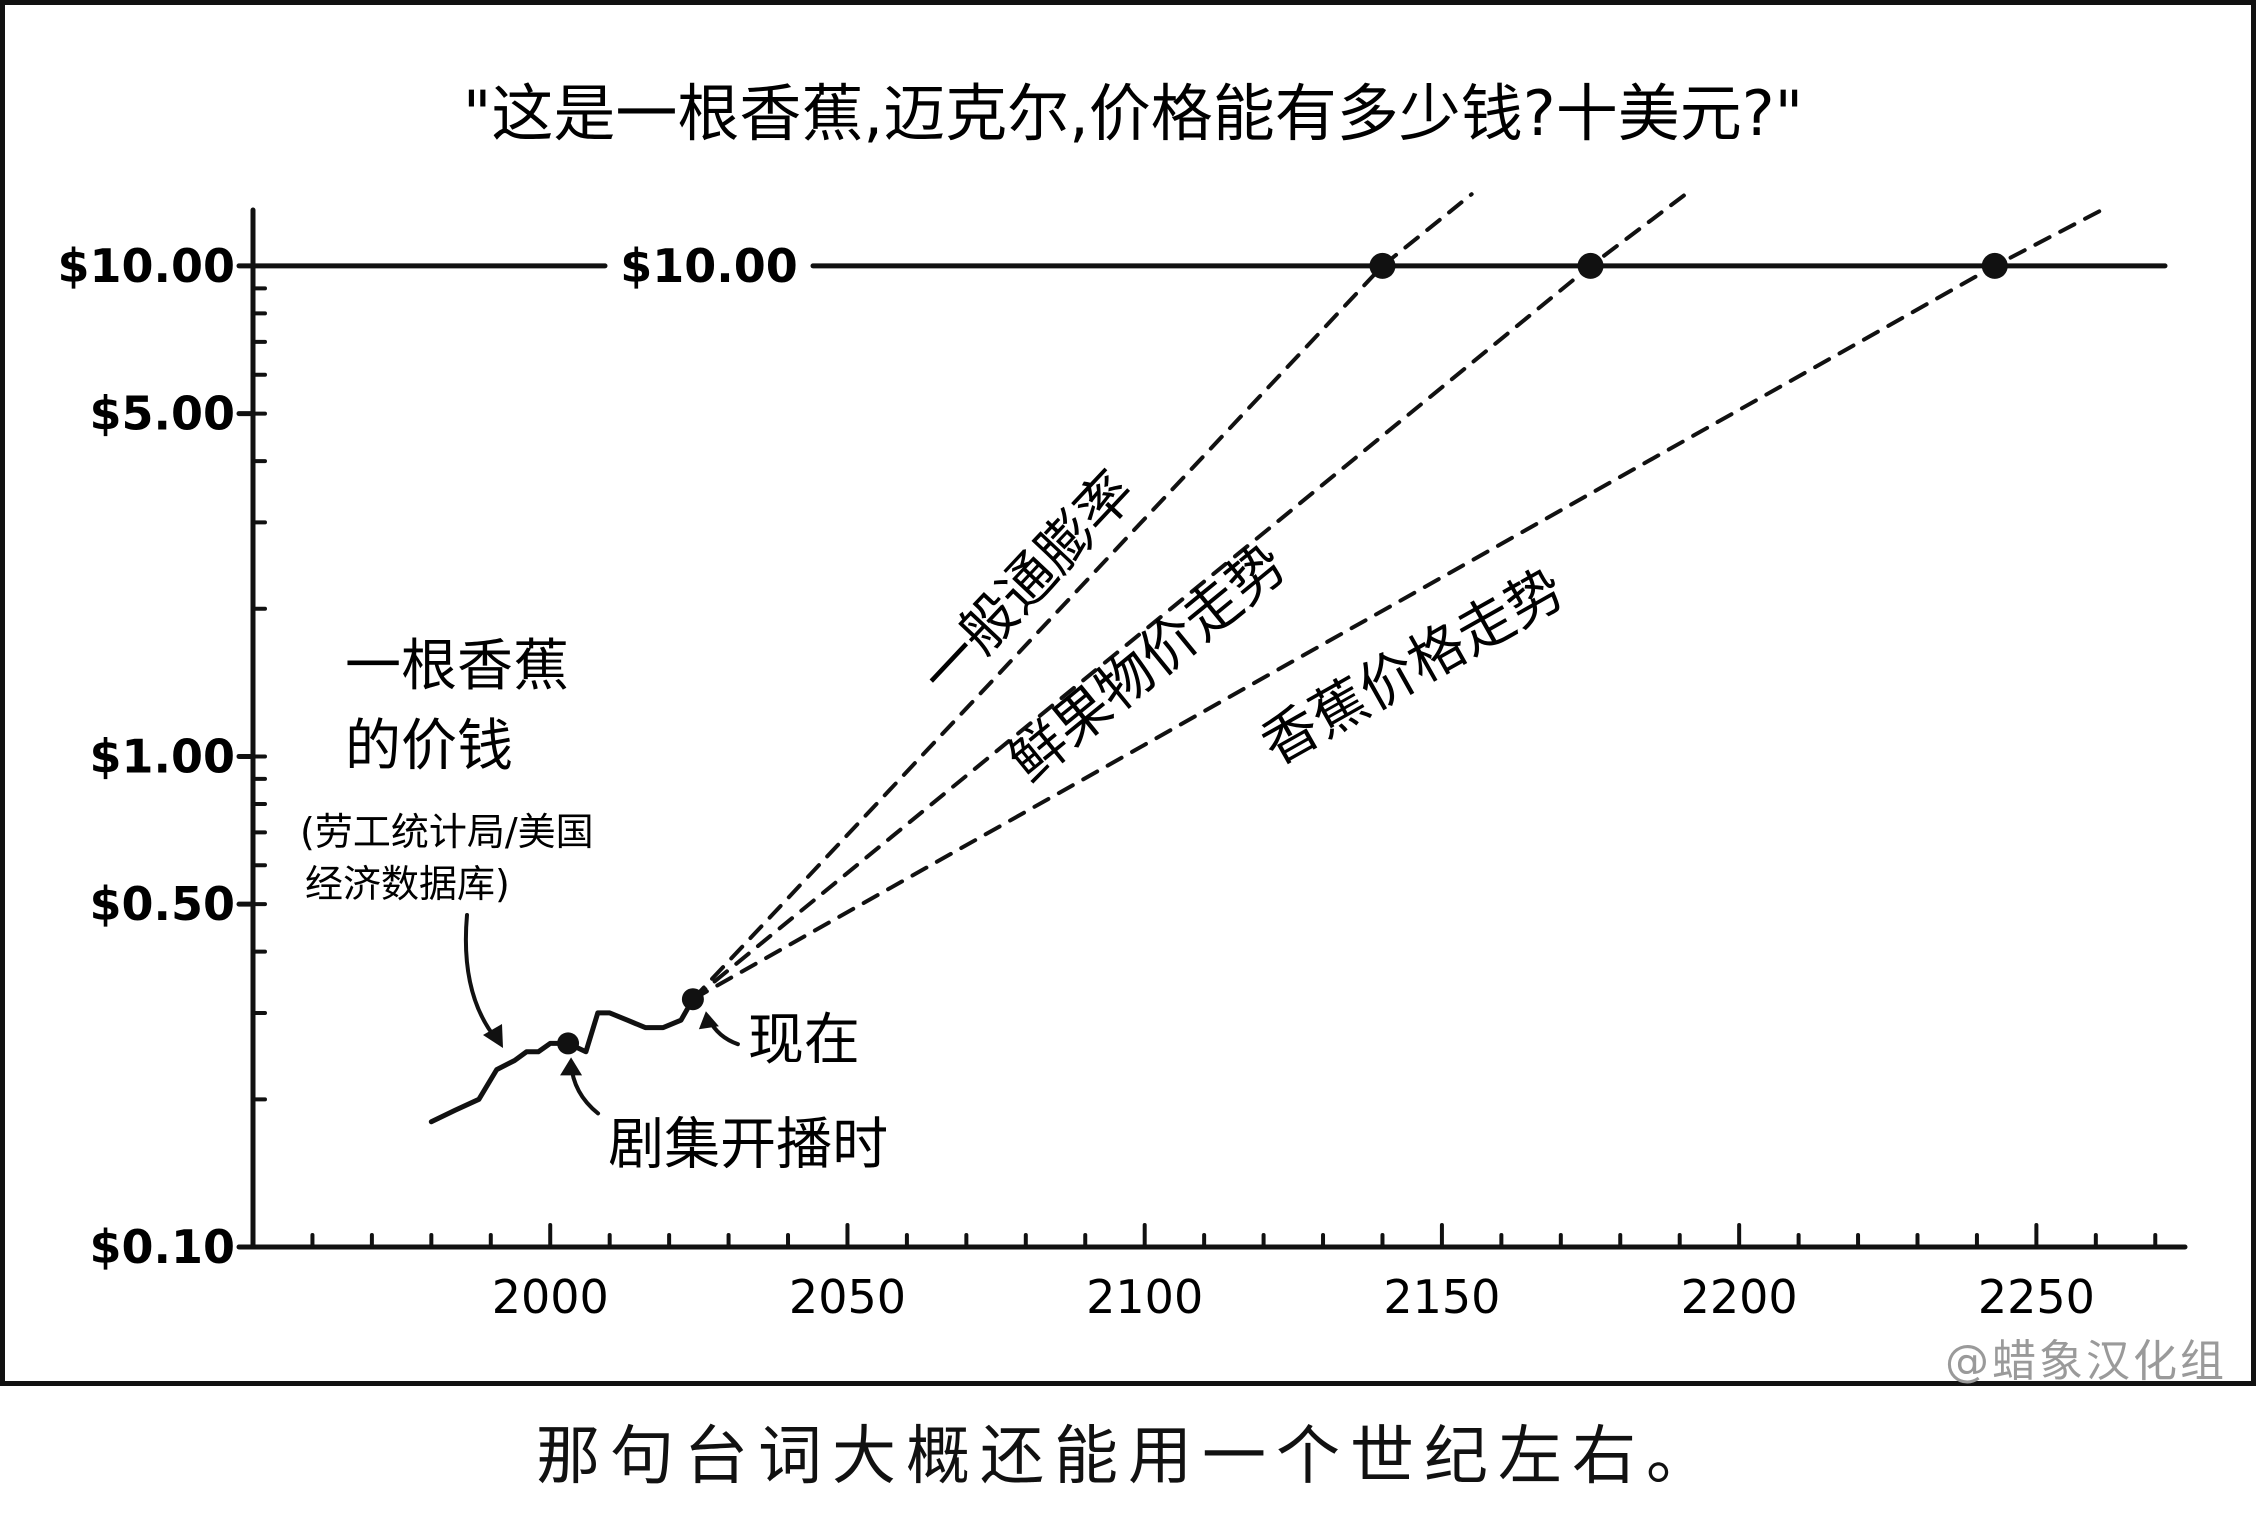 Image resolution: width=2256 pixels, height=1514 pixels. What do you see at coordinates (429, 746) in the screenshot?
I see `history-label-line2: 的价钱` at bounding box center [429, 746].